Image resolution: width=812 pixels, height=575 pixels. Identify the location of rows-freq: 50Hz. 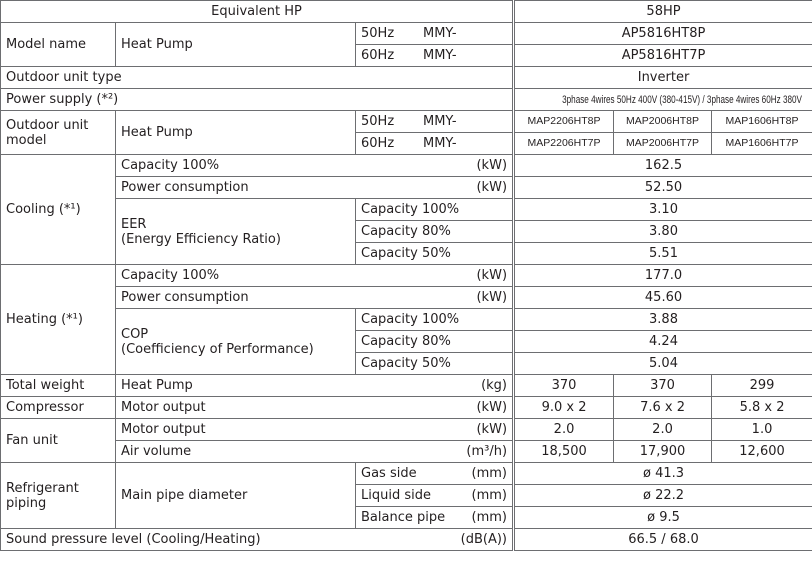
(378, 121).